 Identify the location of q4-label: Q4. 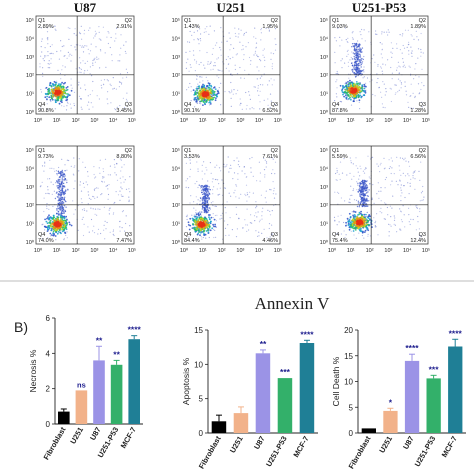
(335, 105).